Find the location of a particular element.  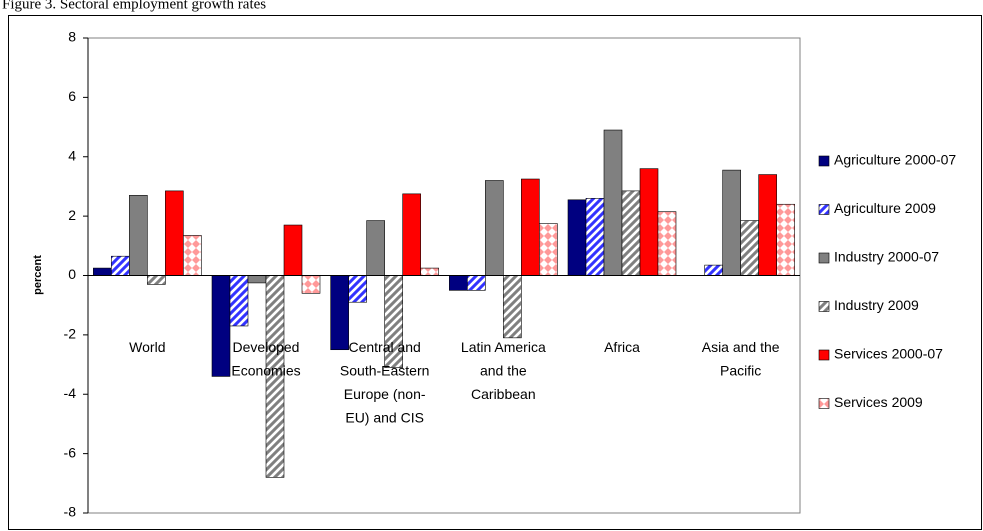

y-axis-label: percent is located at coordinates (38, 275).